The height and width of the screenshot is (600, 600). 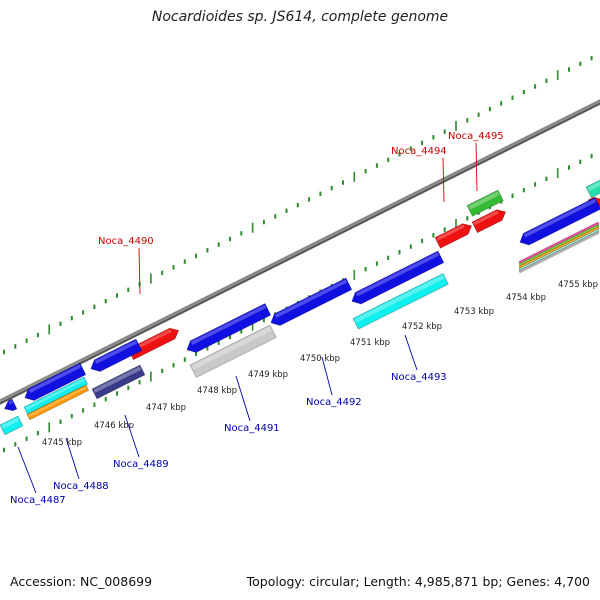 What do you see at coordinates (217, 391) in the screenshot?
I see `scale-label: 4748 kbp` at bounding box center [217, 391].